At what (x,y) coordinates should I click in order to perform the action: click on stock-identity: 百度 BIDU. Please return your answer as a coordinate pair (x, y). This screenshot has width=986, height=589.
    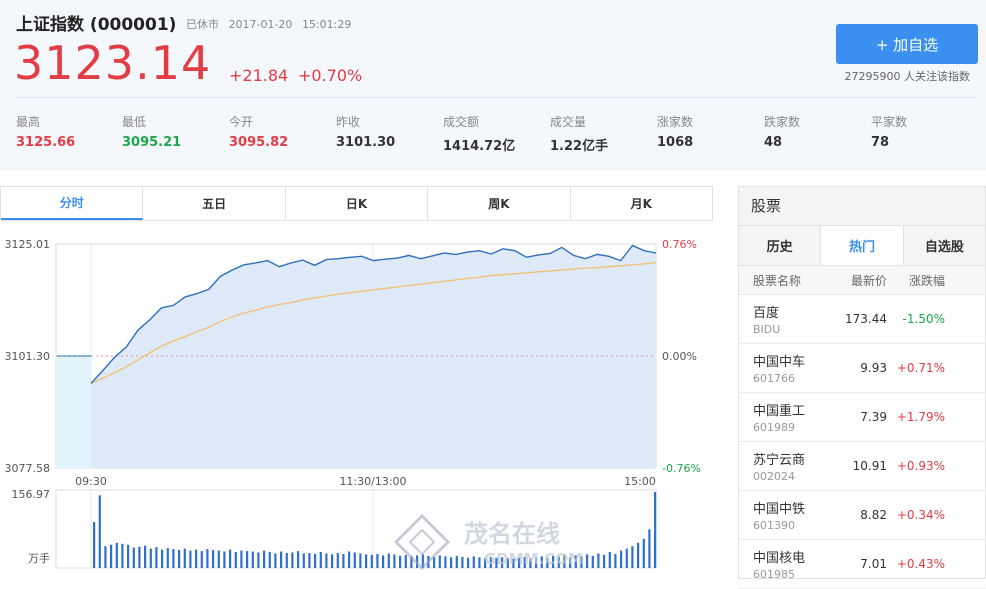
    Looking at the image, I should click on (785, 319).